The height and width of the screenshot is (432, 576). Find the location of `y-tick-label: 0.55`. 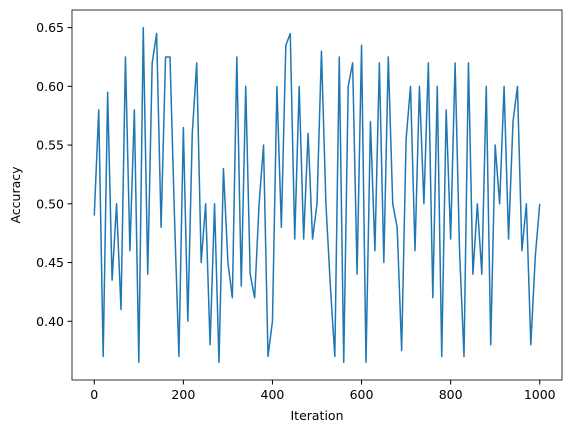

y-tick-label: 0.55 is located at coordinates (50, 145).